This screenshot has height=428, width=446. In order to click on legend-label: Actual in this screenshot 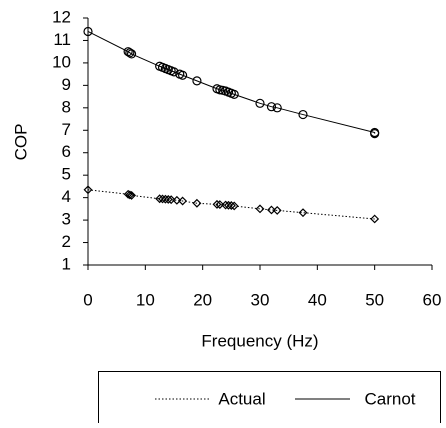, I will do `click(241, 398)`.